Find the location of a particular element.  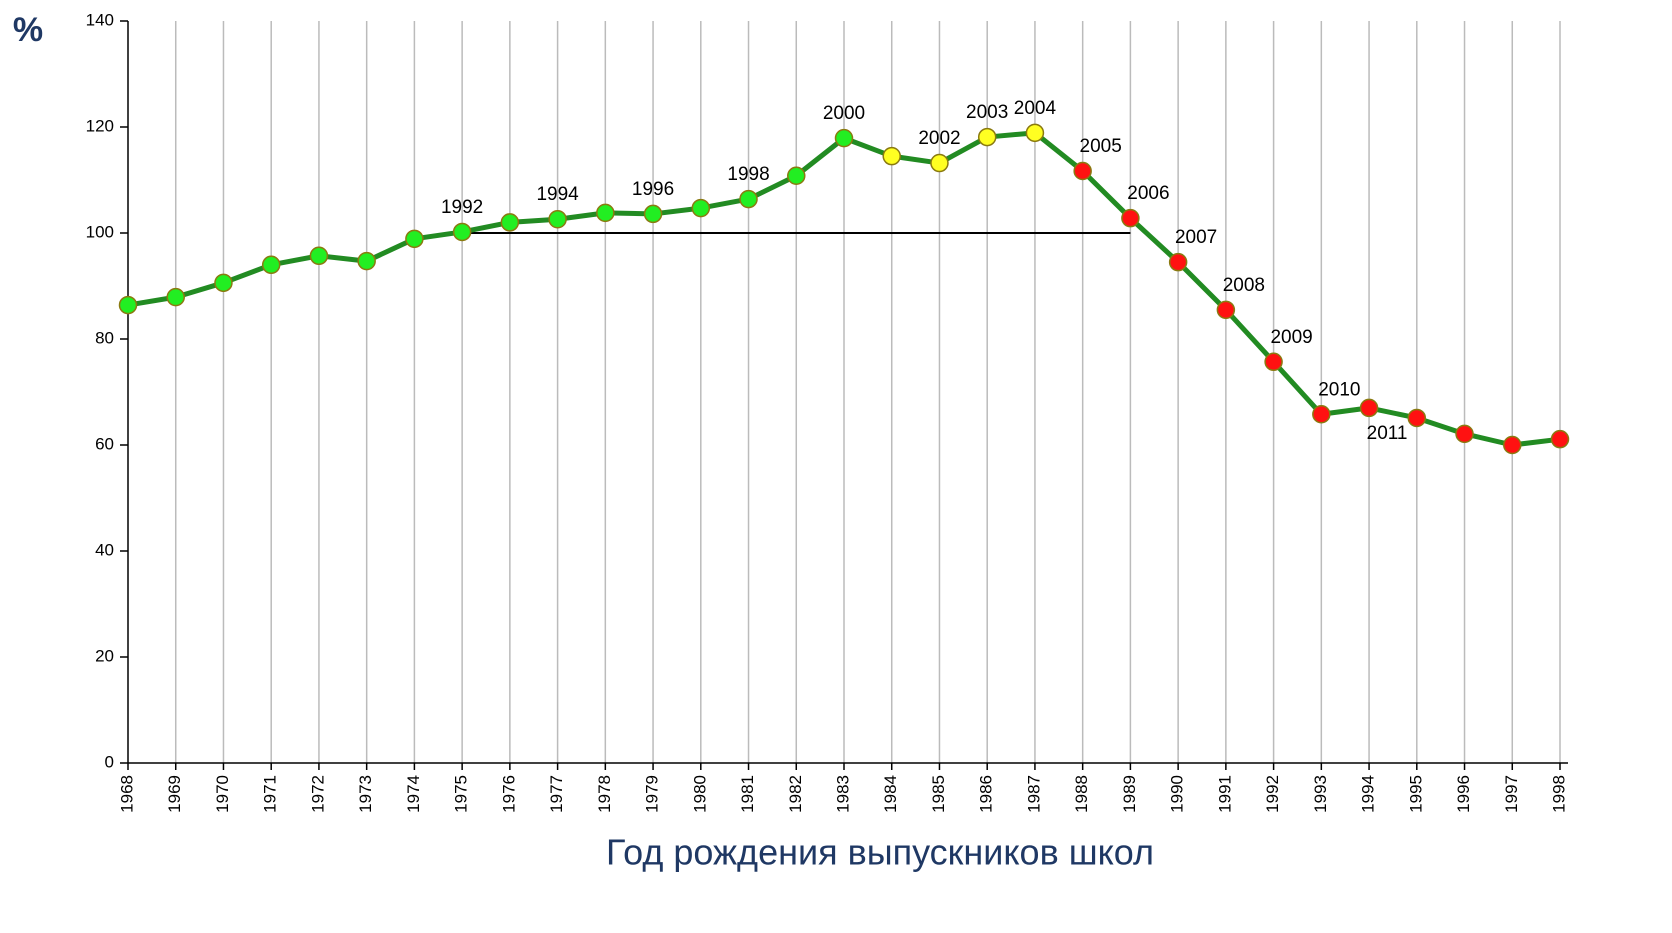

point-label: 2009 is located at coordinates (1291, 337).